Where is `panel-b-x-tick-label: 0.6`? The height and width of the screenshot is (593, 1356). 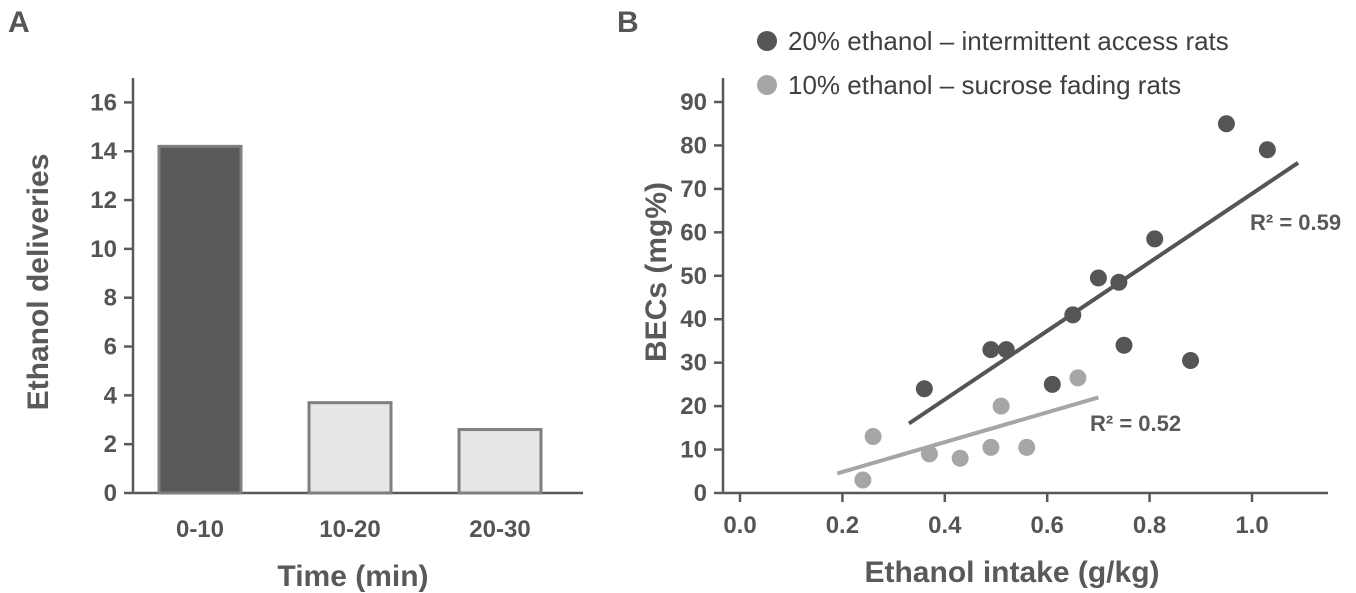 panel-b-x-tick-label: 0.6 is located at coordinates (1047, 525).